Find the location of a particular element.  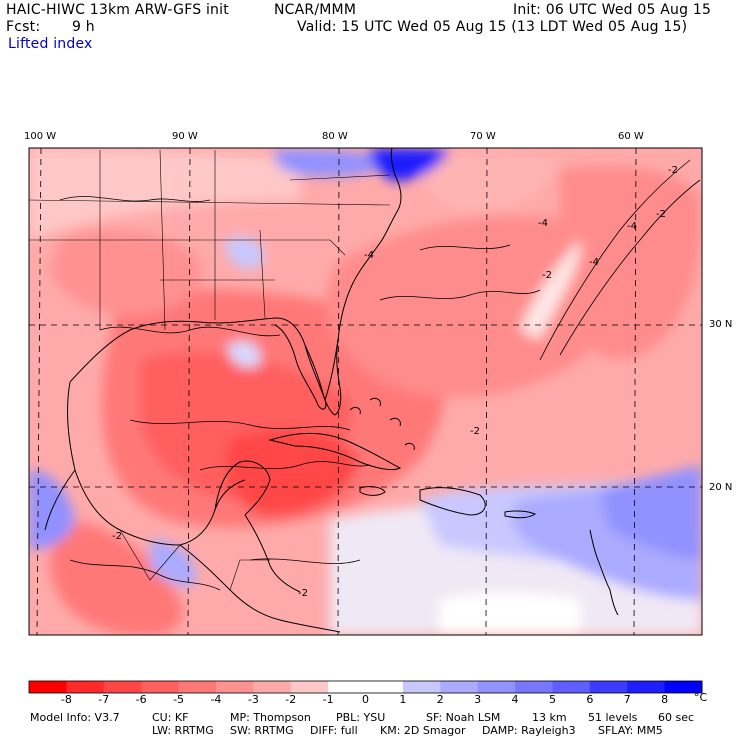

colorbar-tick-label: -2 is located at coordinates (291, 699).